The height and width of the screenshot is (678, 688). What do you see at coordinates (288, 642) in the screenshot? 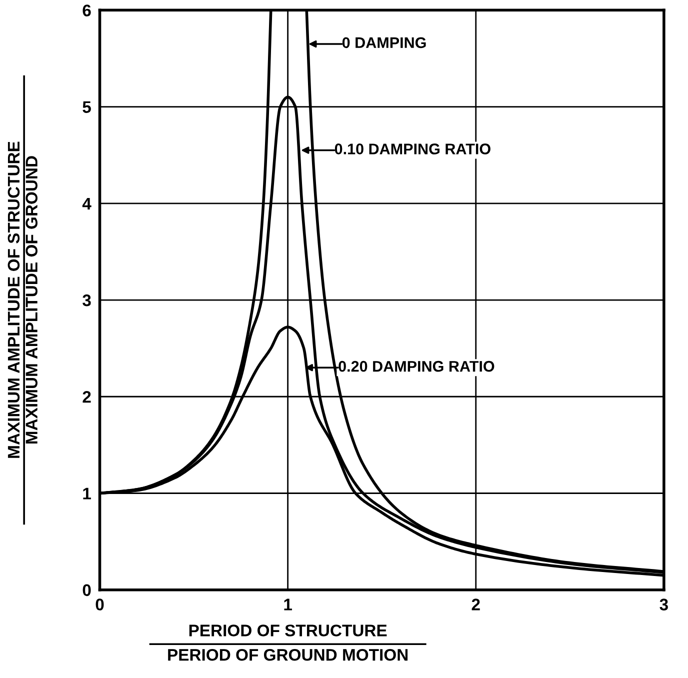
I see `x-axis-title: PERIOD OF STRUCTURE PERIOD OF GROUND MOTION` at bounding box center [288, 642].